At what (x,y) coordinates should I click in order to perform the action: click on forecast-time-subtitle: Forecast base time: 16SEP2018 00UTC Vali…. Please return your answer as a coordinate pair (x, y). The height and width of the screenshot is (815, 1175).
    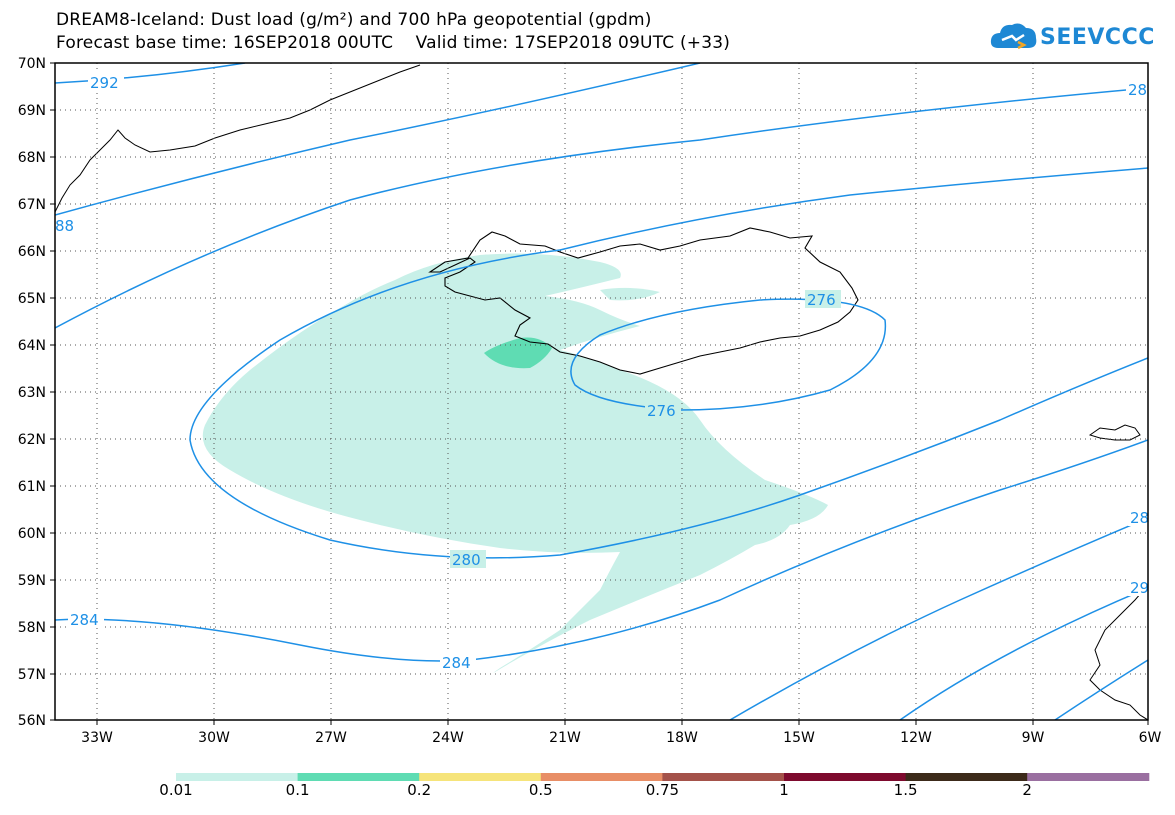
    Looking at the image, I should click on (393, 43).